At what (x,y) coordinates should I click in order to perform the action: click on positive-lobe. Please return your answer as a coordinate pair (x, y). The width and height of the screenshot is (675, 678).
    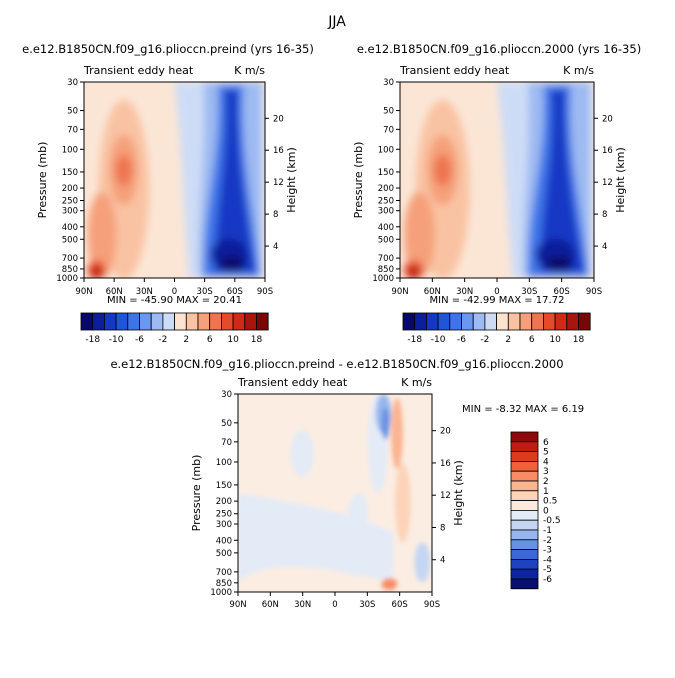
    Looking at the image, I should click on (118, 188).